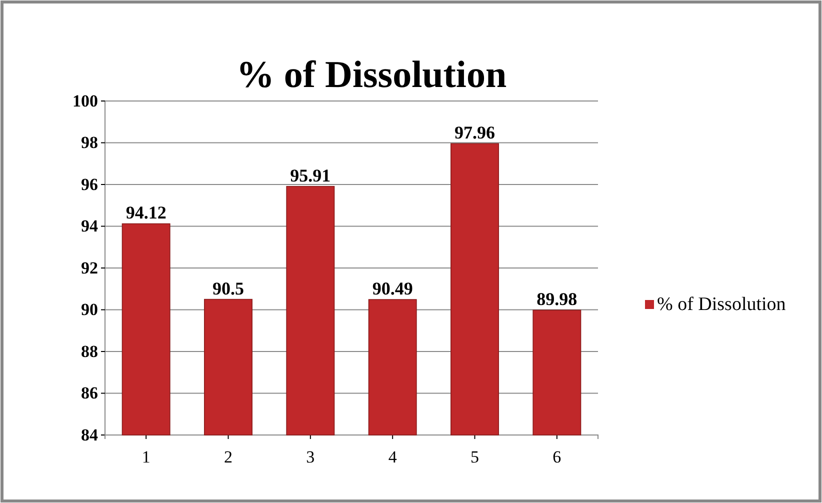 Image resolution: width=822 pixels, height=503 pixels. Describe the element at coordinates (474, 456) in the screenshot. I see `x-tick-label: 5` at that location.